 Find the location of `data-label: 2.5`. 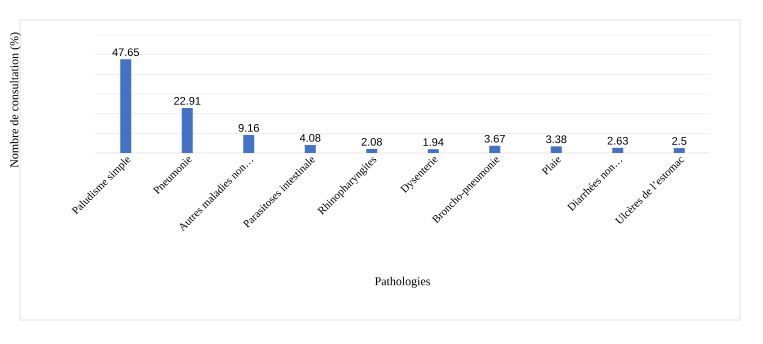

data-label: 2.5 is located at coordinates (679, 141).